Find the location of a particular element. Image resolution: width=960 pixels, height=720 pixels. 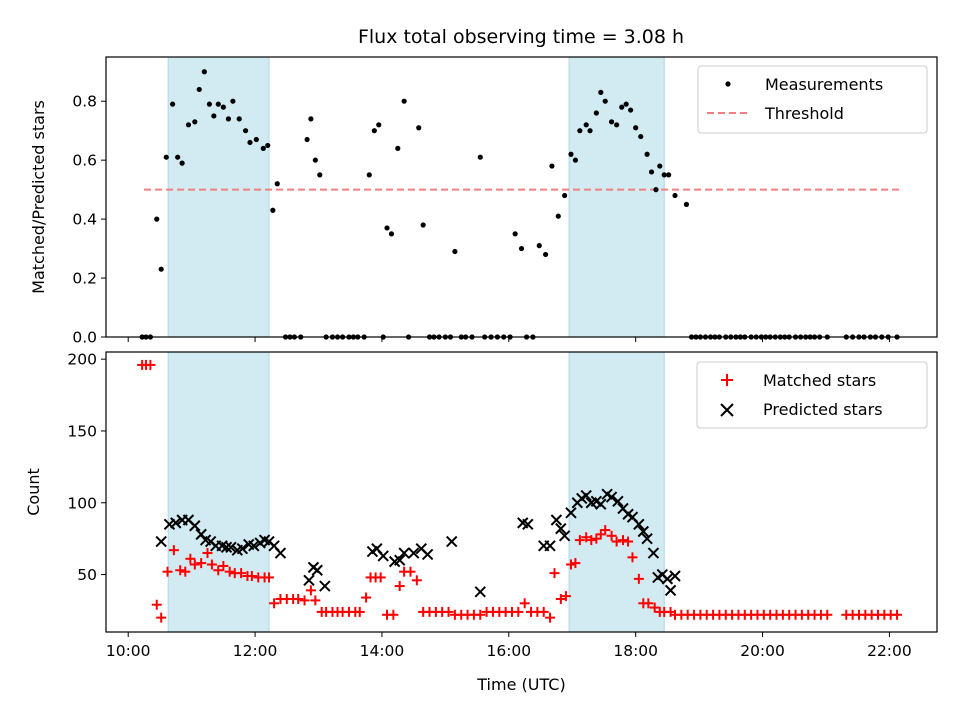

top-y-axis-label: Matched/Predicted stars is located at coordinates (38, 197).